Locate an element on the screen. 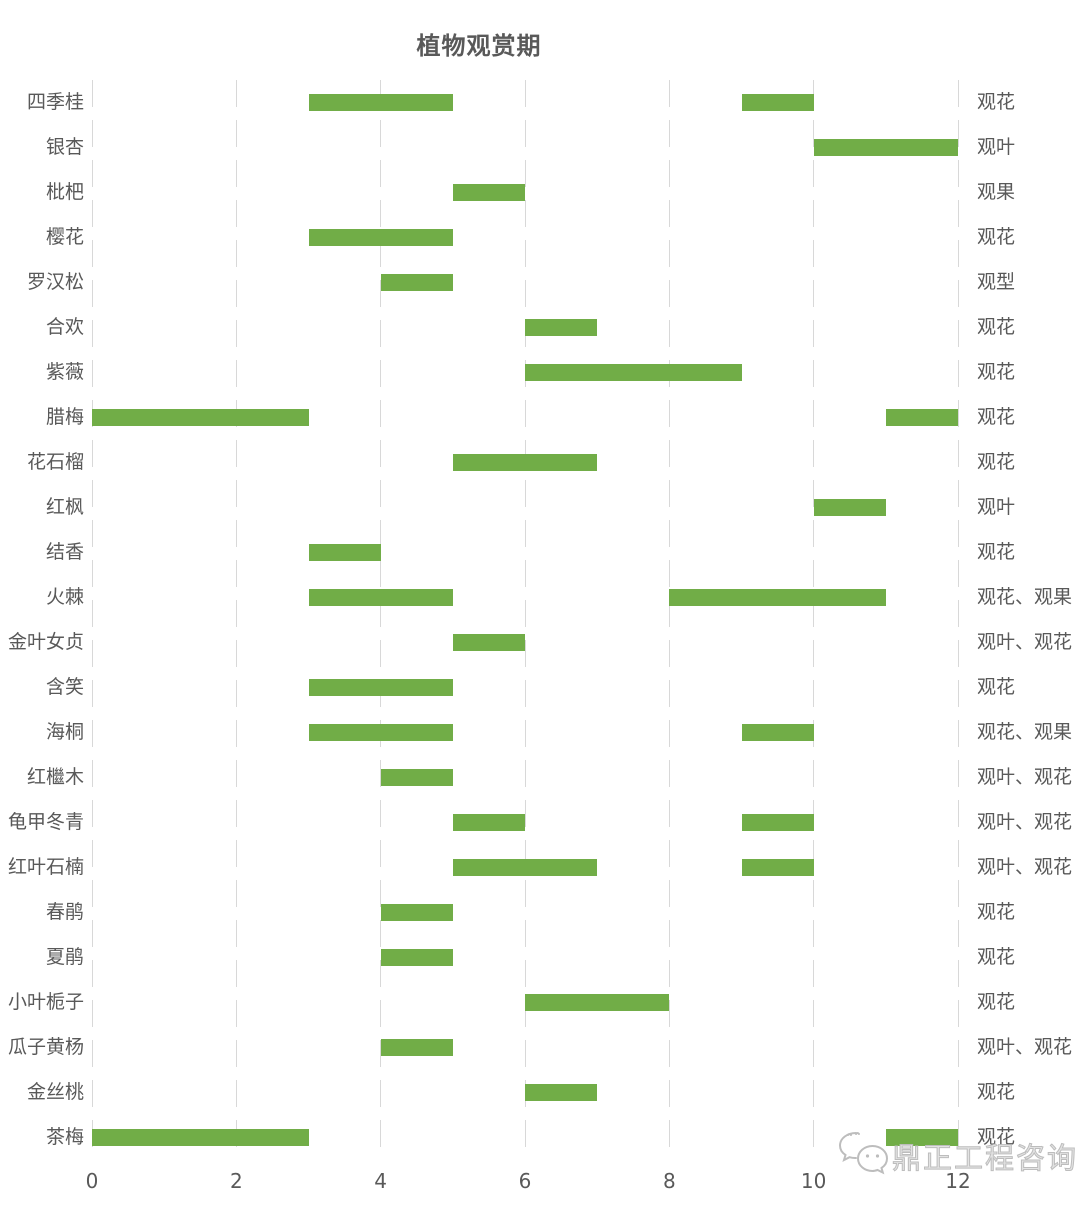 The height and width of the screenshot is (1206, 1080). plant-label: 罗汉松 is located at coordinates (55, 282).